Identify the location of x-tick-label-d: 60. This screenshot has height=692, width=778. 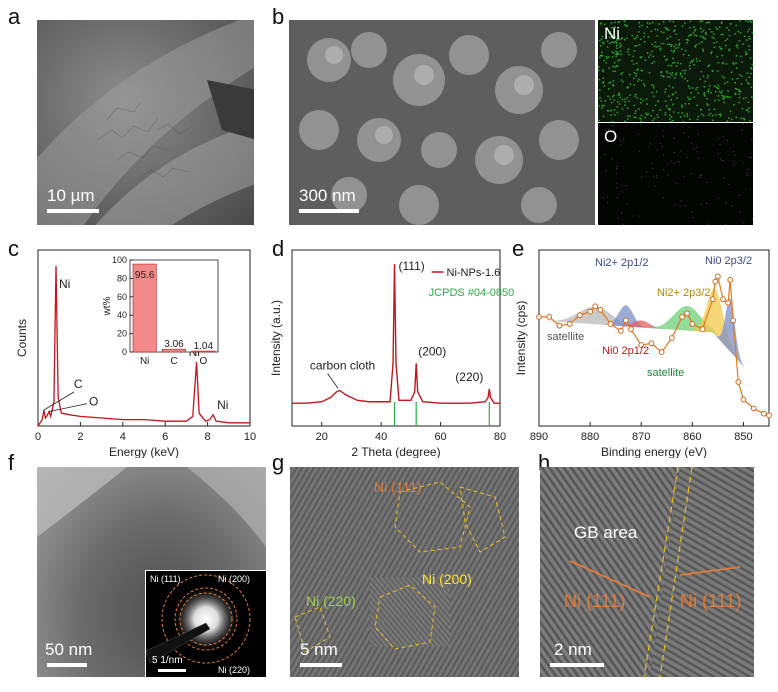
(440, 437).